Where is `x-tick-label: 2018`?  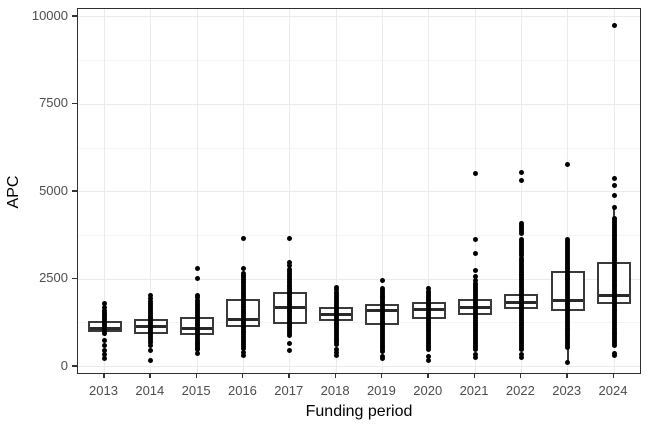
x-tick-label: 2018 is located at coordinates (335, 390).